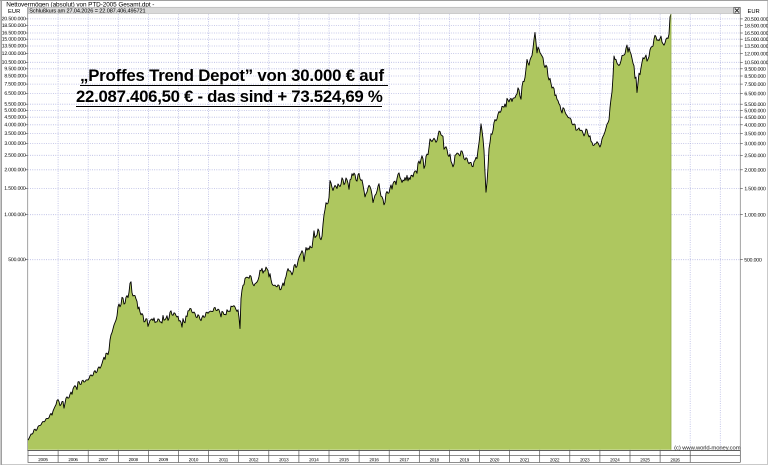  I want to click on svg-text: 2013, so click(284, 459).